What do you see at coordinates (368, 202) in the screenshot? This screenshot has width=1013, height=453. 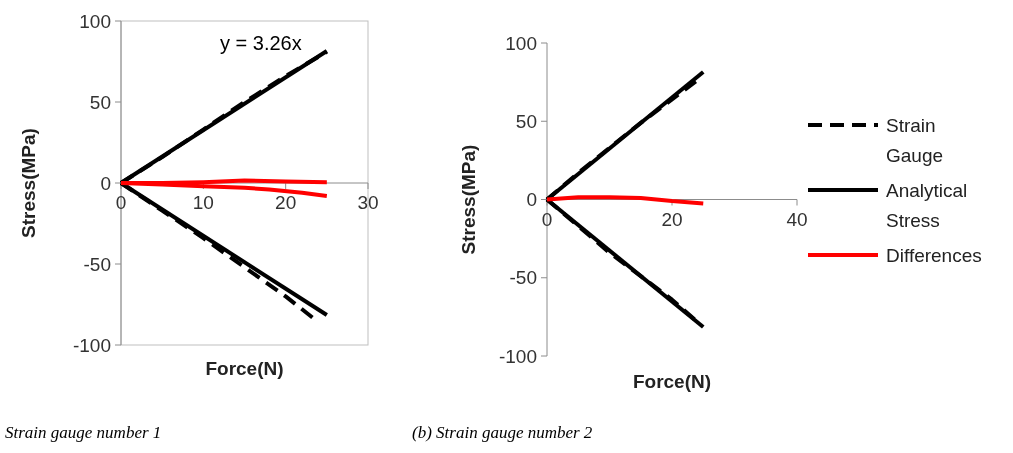 I see `x-tick-label: 30` at bounding box center [368, 202].